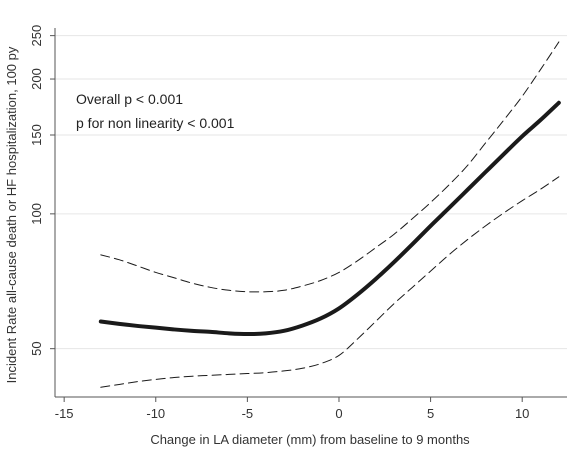 This screenshot has width=569, height=452. What do you see at coordinates (36, 214) in the screenshot?
I see `y-tick-label-100: 100` at bounding box center [36, 214].